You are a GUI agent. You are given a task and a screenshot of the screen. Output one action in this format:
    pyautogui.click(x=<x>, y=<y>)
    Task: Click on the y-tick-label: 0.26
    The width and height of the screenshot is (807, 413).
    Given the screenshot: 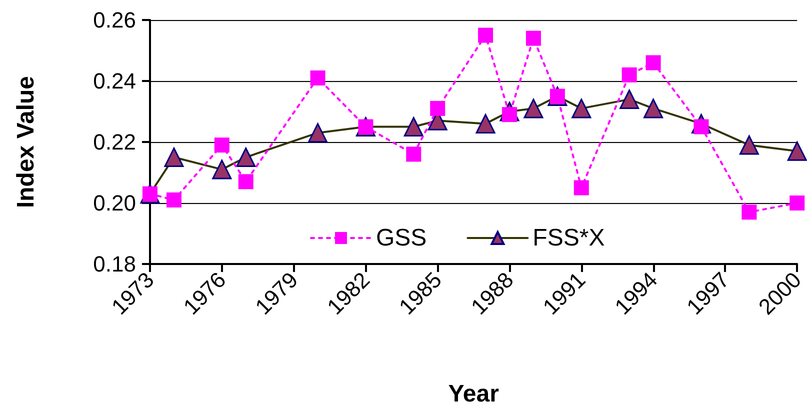 What is the action you would take?
    pyautogui.click(x=114, y=20)
    